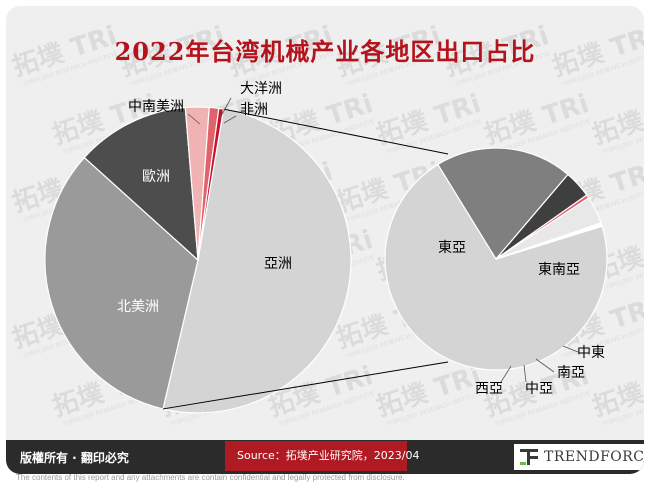 The image size is (650, 485). Describe the element at coordinates (261, 89) in the screenshot. I see `slice-label: 大洋洲` at that location.